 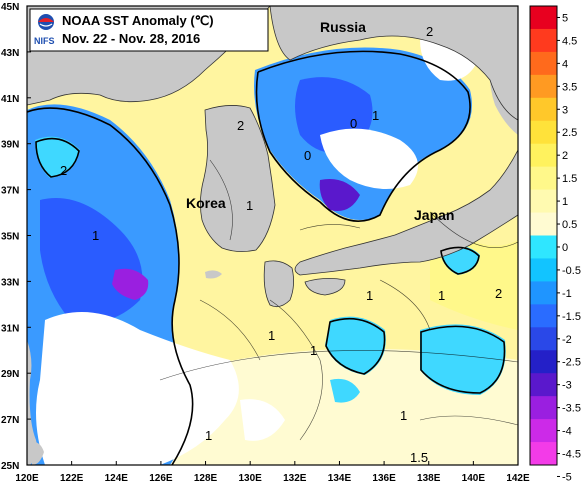 What do you see at coordinates (10, 99) in the screenshot?
I see `latitude-tick-label: 41N` at bounding box center [10, 99].